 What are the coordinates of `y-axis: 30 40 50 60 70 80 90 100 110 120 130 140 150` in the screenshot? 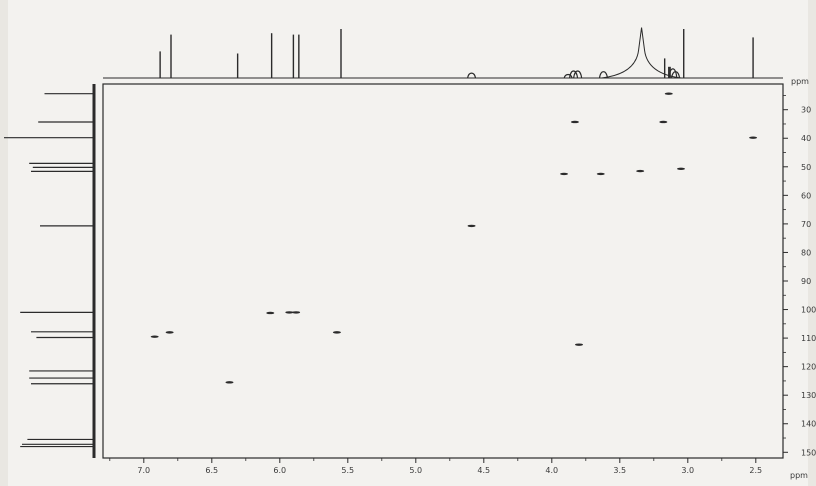 It's located at (799, 276).